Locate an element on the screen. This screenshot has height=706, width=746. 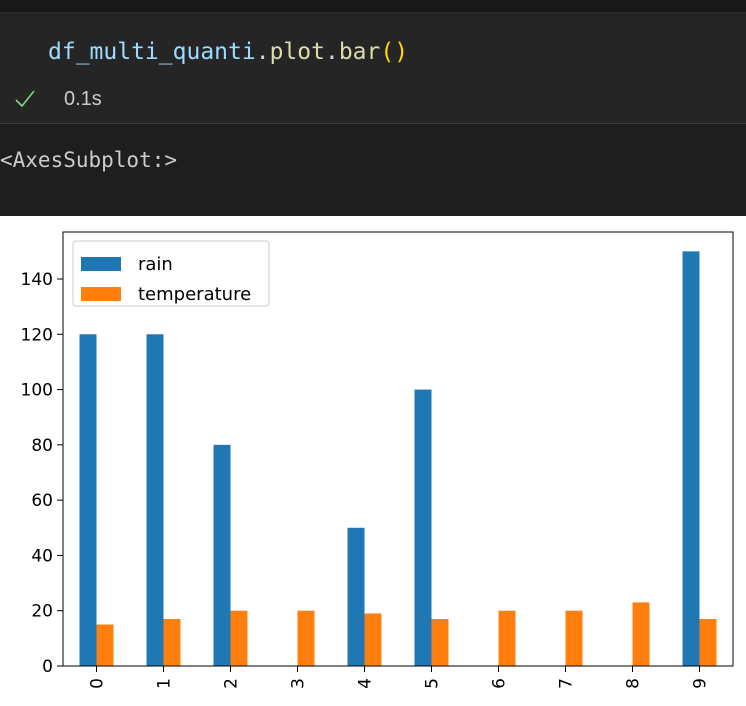
top-bar is located at coordinates (373, 6).